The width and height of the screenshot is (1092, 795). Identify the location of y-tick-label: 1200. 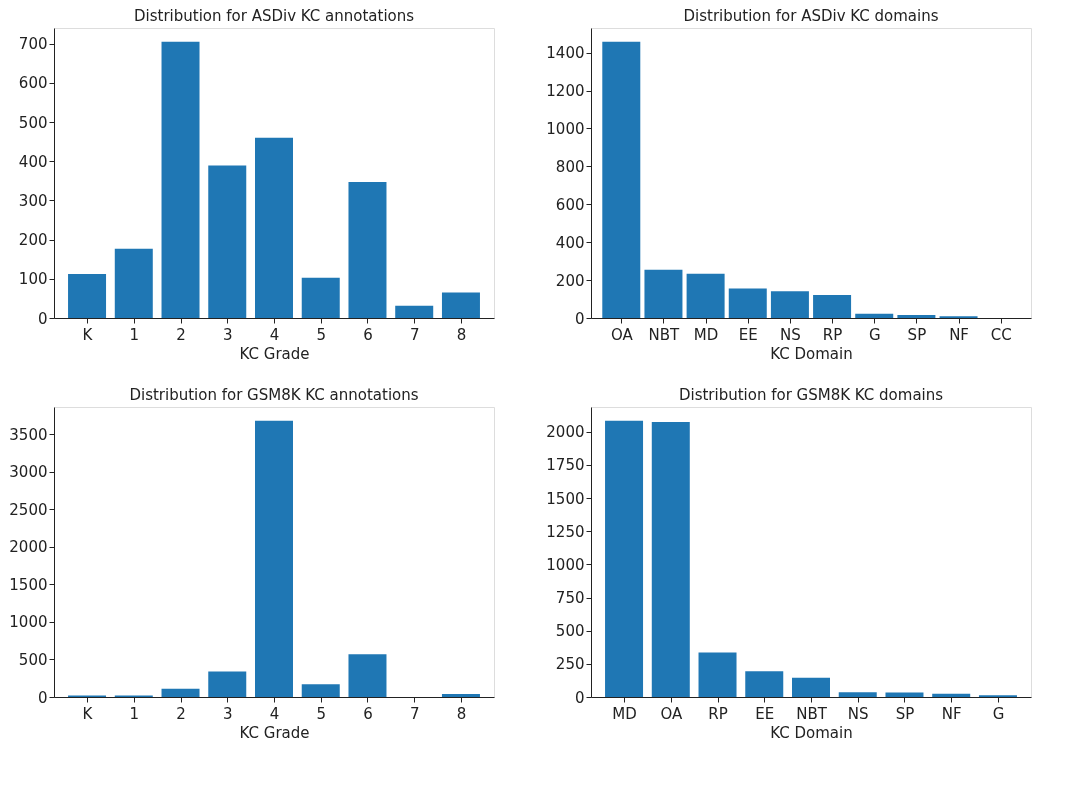
(565, 91).